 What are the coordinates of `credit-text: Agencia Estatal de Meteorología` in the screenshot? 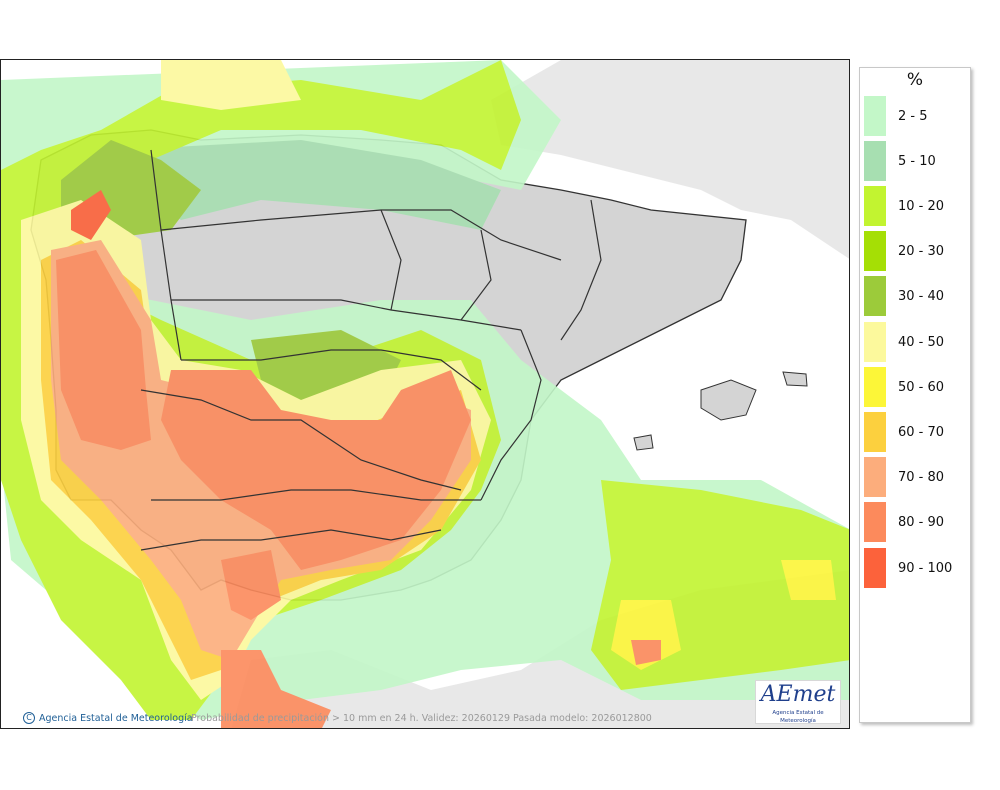 It's located at (116, 718).